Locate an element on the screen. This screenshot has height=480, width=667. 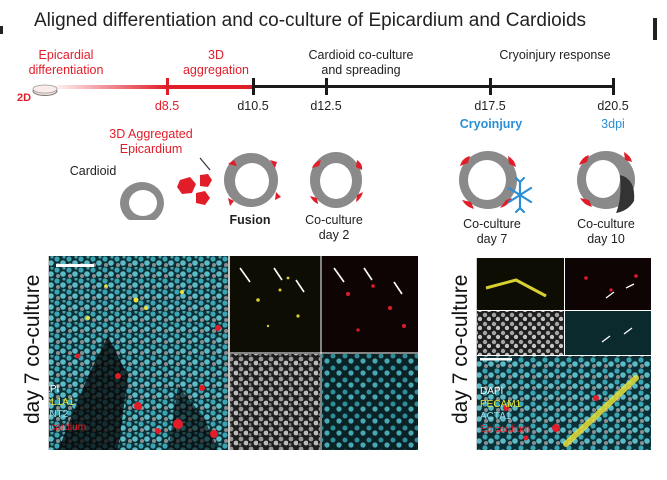
col1a1-channel-panel is located at coordinates (275, 304).